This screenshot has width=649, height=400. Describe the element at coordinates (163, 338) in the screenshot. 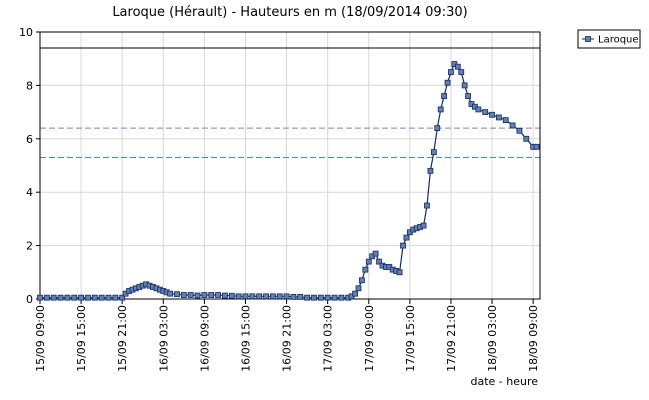

I see `x-tick-label: 16/09 03:00` at that location.